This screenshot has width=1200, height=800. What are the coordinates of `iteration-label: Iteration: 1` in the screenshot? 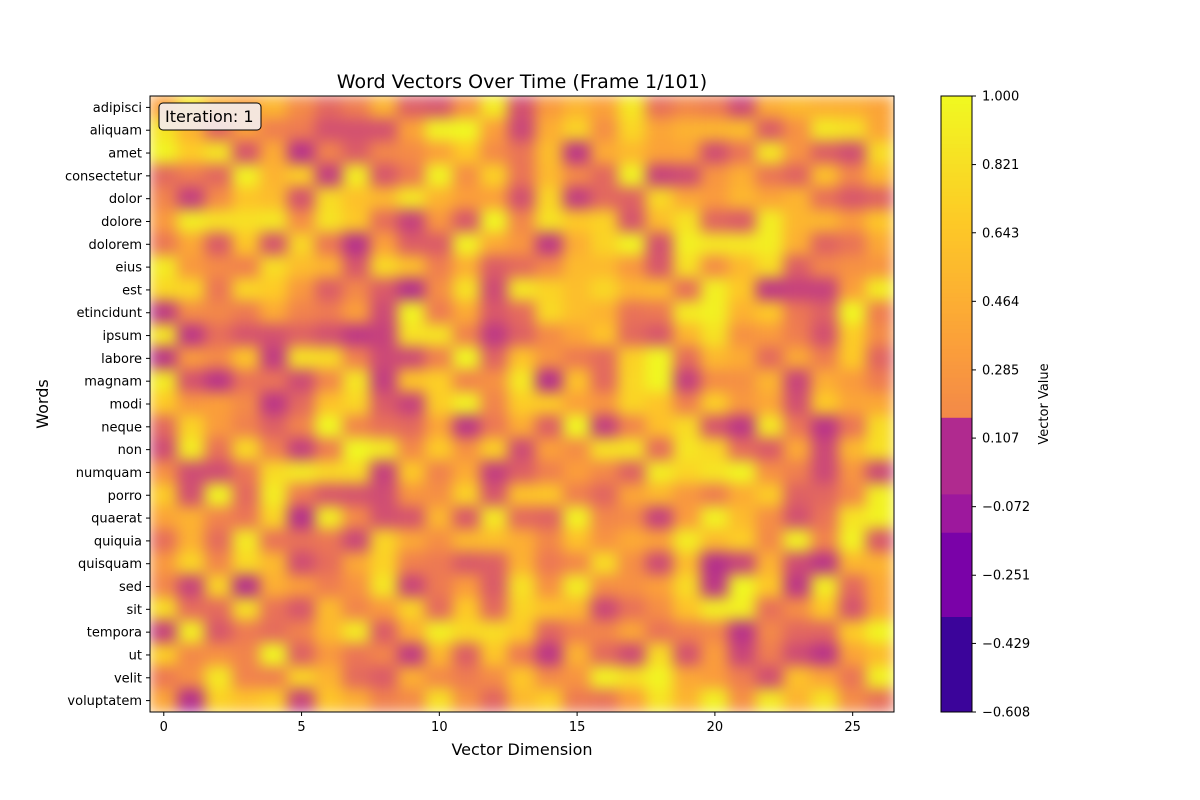 It's located at (209, 116).